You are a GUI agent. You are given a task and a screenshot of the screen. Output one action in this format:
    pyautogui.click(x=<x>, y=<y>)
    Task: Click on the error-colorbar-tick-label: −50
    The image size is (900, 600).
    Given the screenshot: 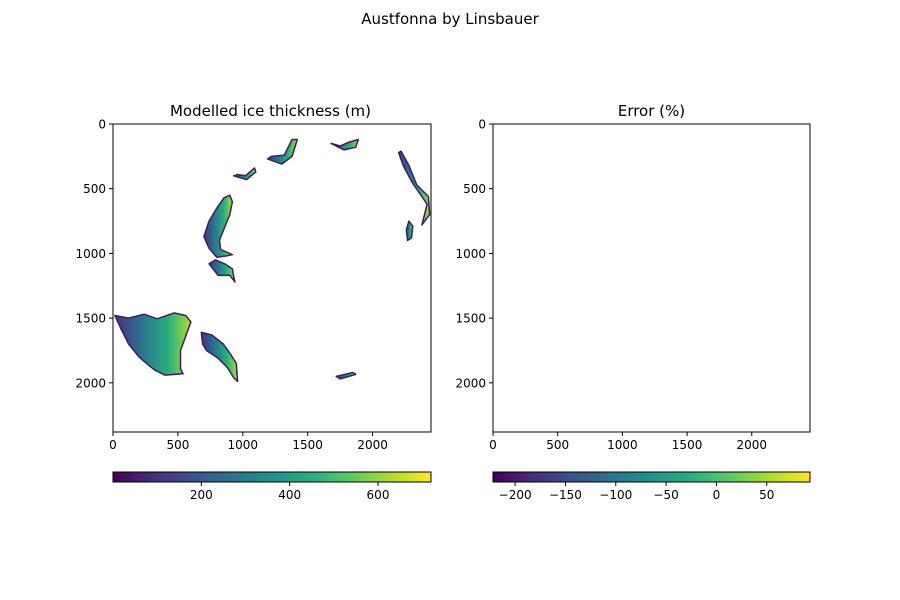 What is the action you would take?
    pyautogui.click(x=665, y=495)
    